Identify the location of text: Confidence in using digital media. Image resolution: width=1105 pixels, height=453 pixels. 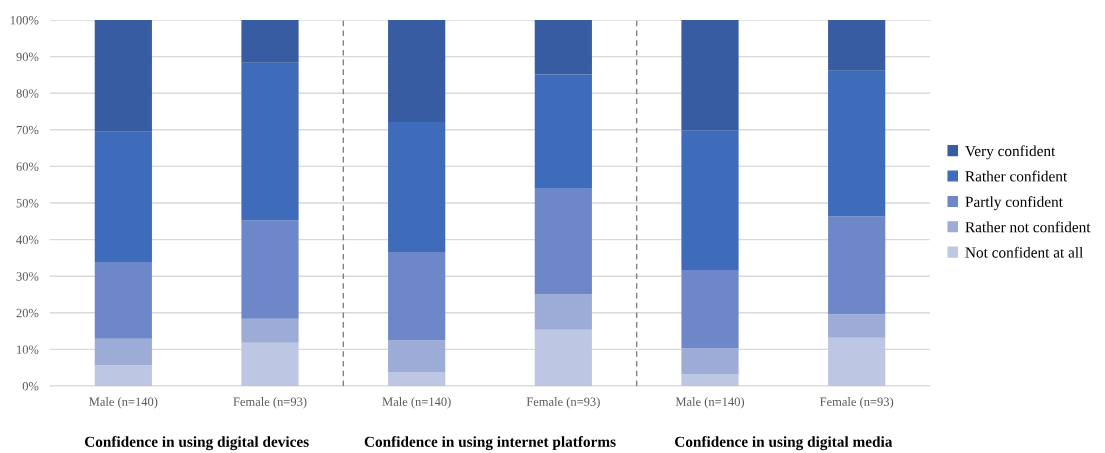
(784, 443).